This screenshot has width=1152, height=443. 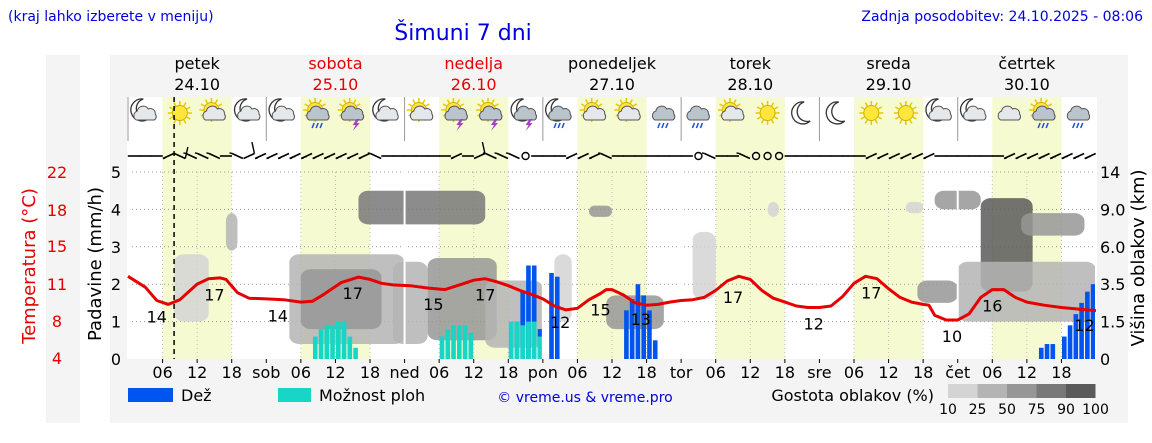 What do you see at coordinates (336, 84) in the screenshot?
I see `day-date: 25.10` at bounding box center [336, 84].